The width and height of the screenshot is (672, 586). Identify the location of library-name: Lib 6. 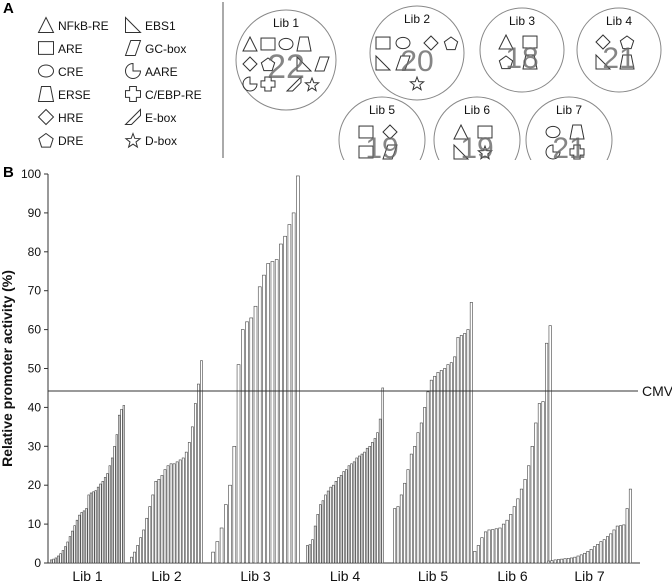
(477, 110).